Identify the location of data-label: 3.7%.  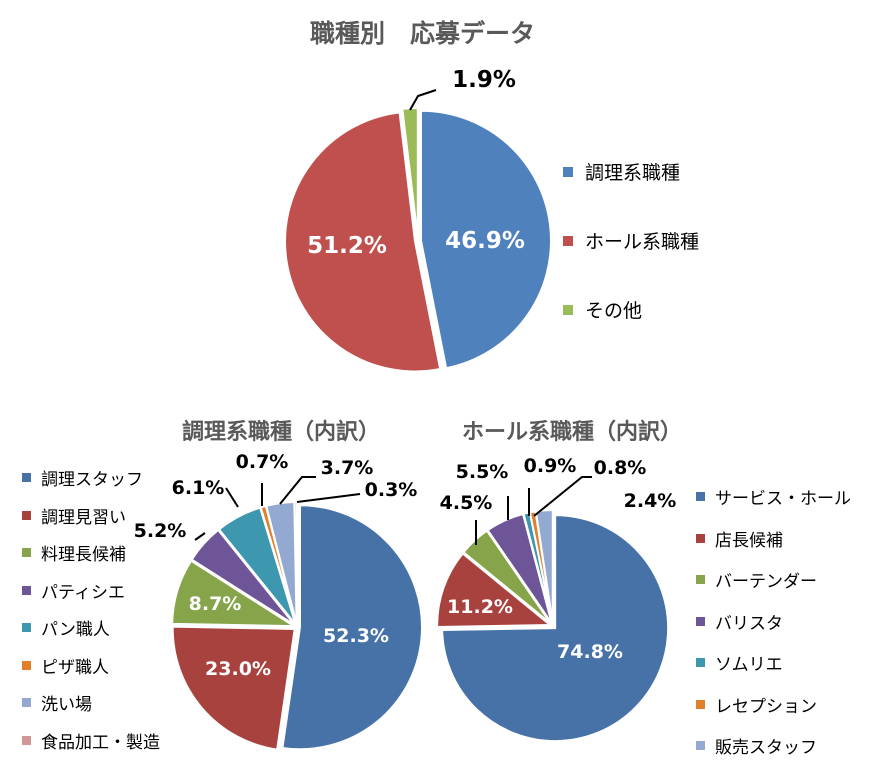
(347, 468).